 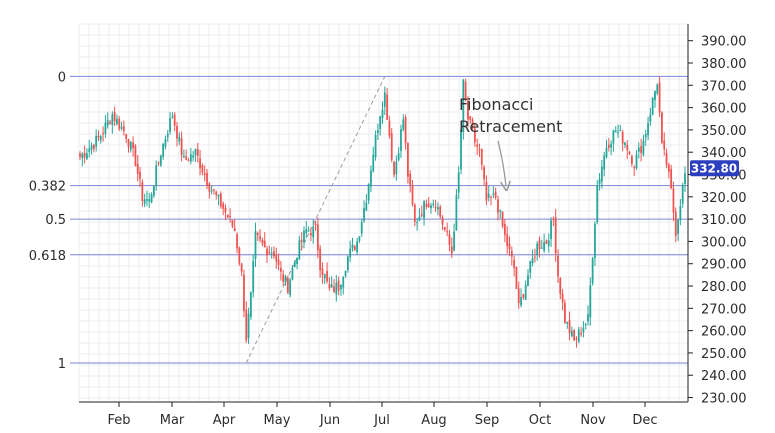 I want to click on annotation-line-2: Retracement, so click(x=510, y=126).